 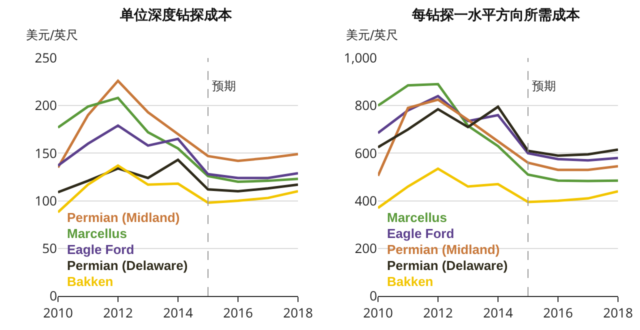 What do you see at coordinates (365, 105) in the screenshot?
I see `y-tick-label: 800` at bounding box center [365, 105].